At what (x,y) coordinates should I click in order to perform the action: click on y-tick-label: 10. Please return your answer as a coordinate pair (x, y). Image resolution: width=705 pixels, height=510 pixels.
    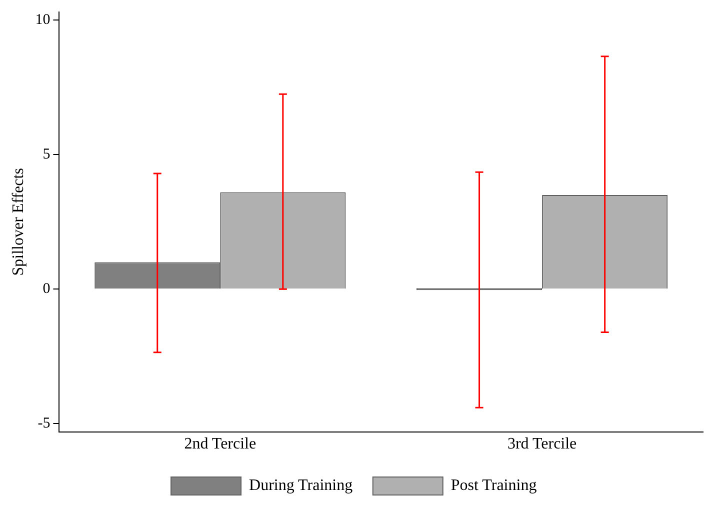
    Looking at the image, I should click on (42, 20).